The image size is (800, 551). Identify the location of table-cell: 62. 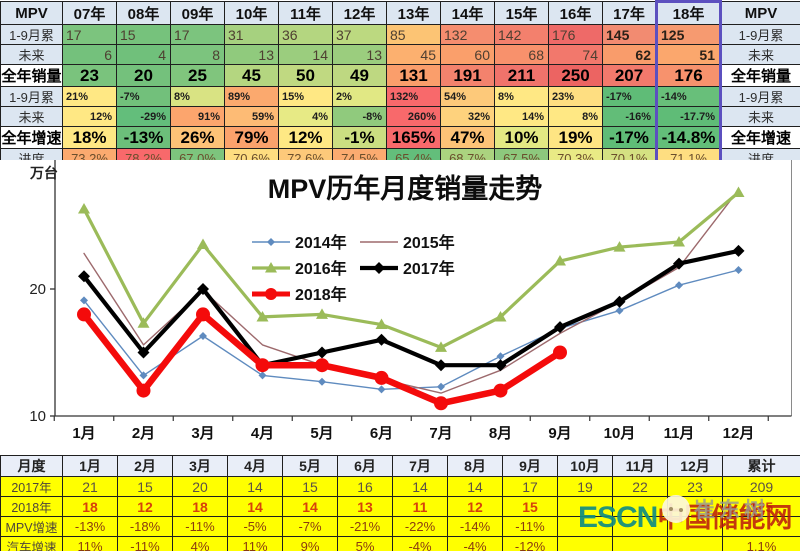
(629, 54).